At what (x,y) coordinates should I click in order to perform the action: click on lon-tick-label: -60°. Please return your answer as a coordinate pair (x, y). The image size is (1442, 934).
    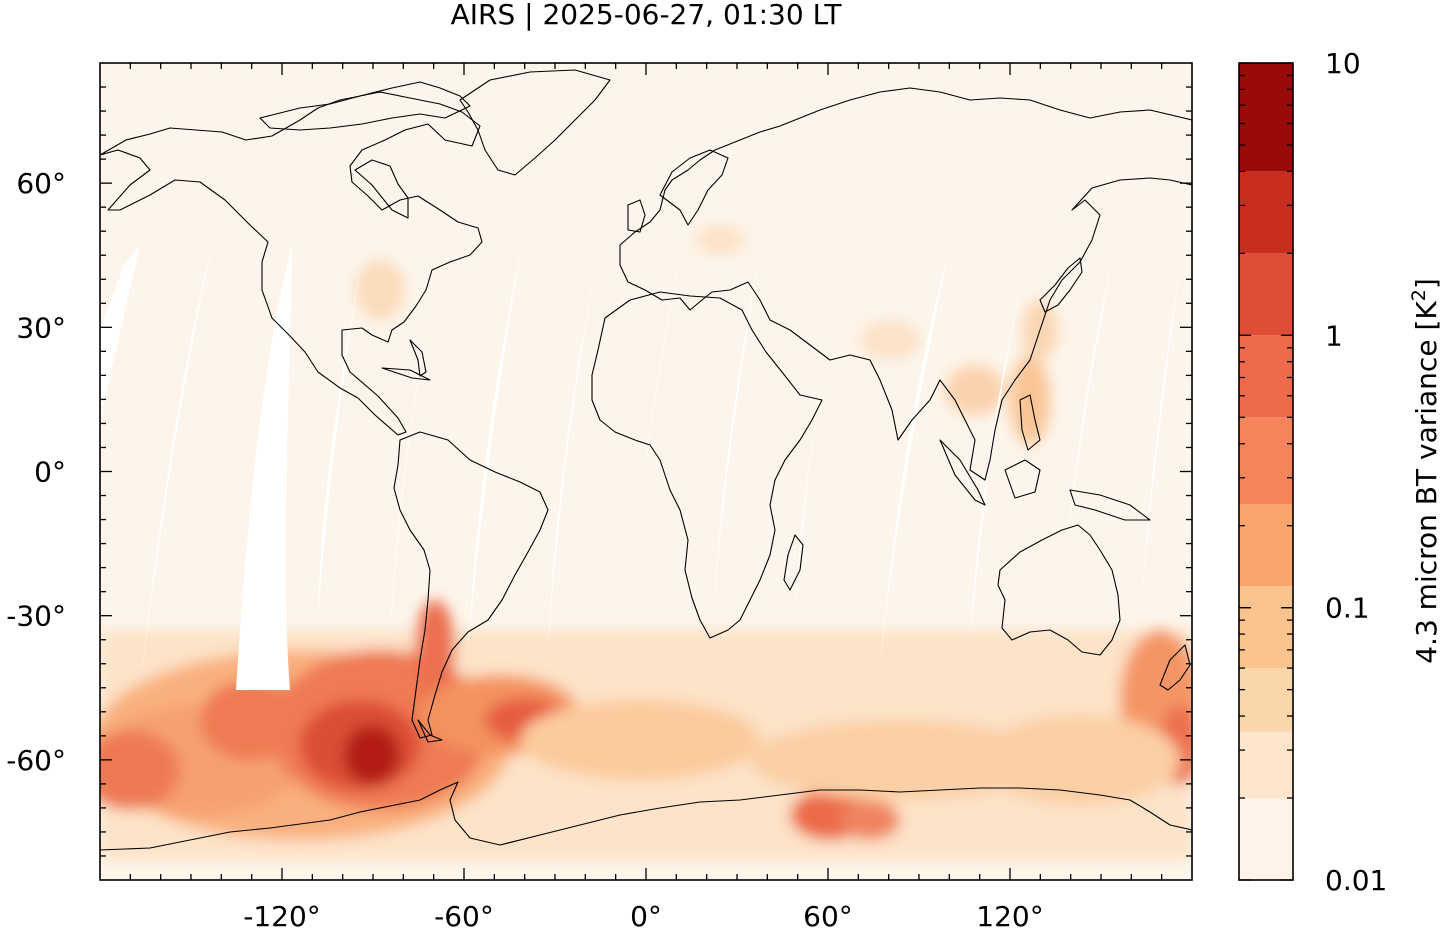
    Looking at the image, I should click on (464, 915).